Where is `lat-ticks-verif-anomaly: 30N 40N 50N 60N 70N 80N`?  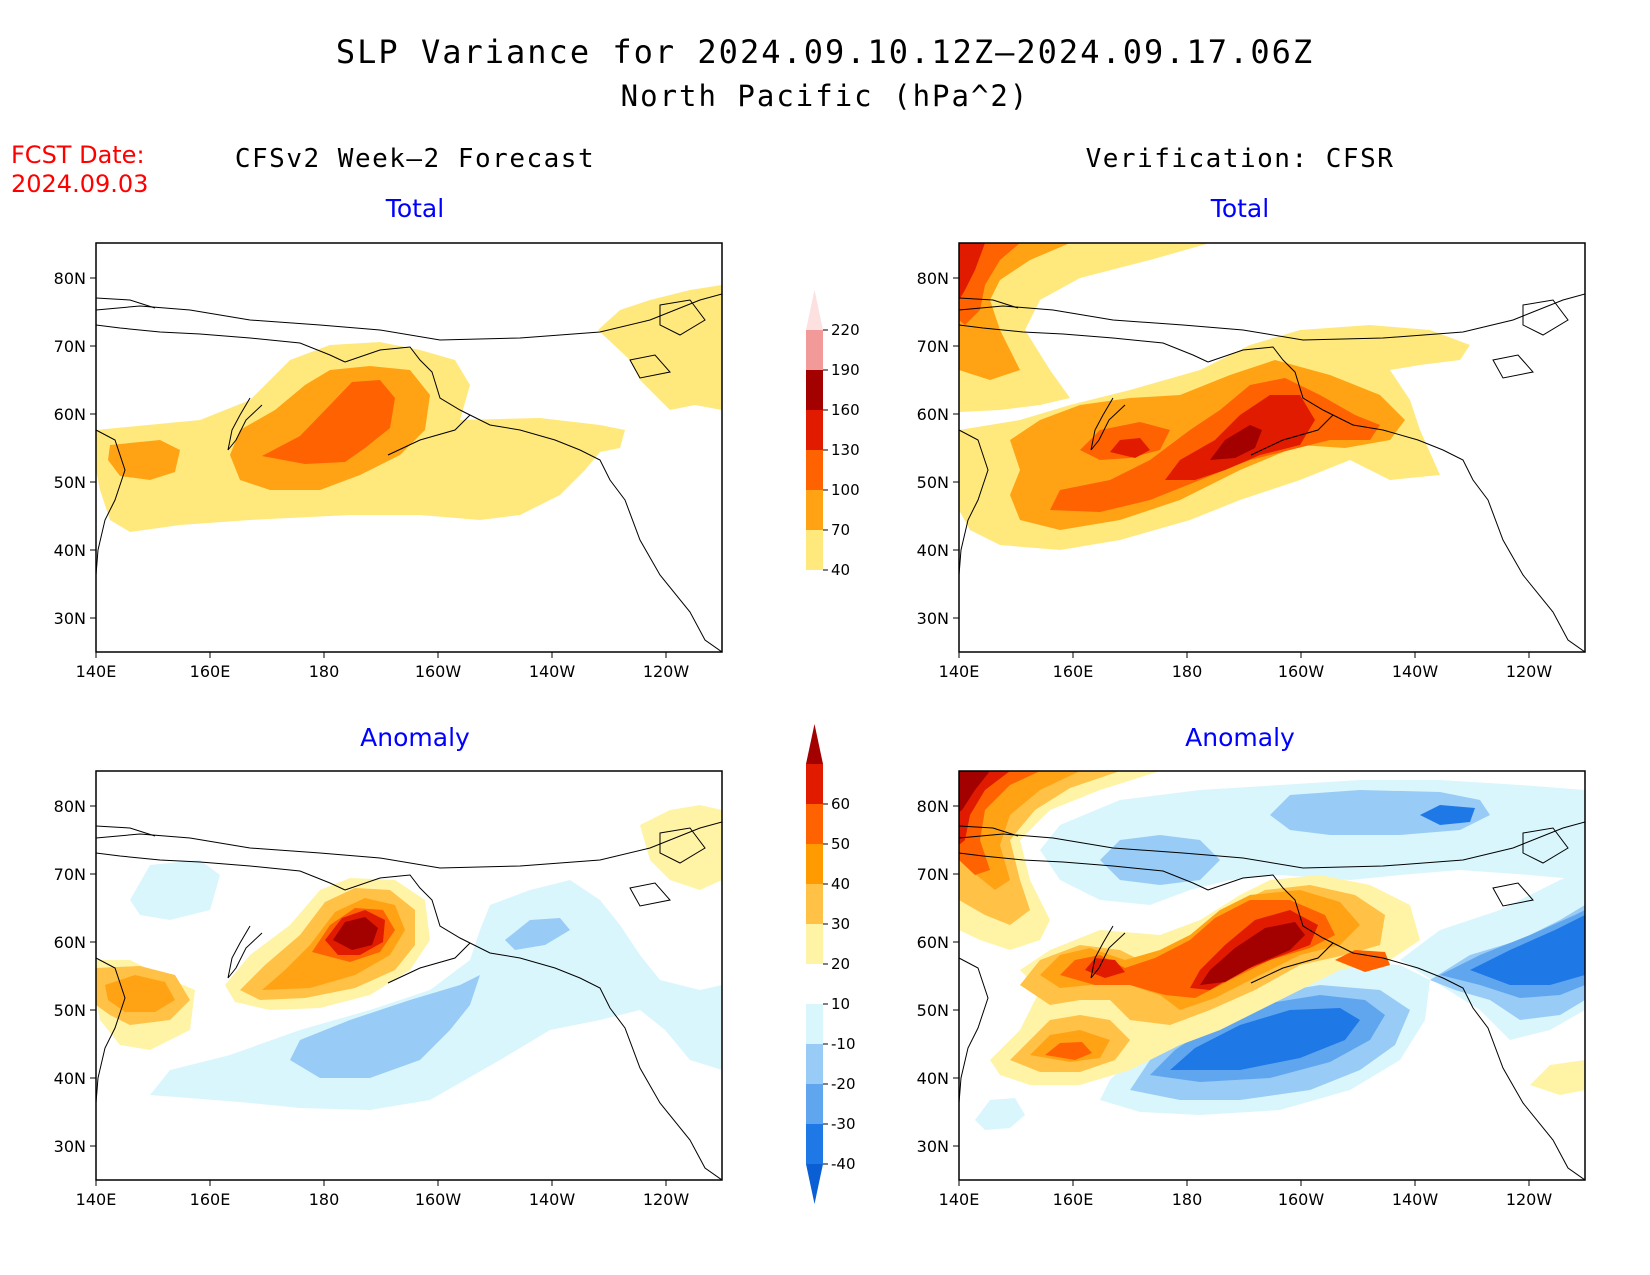 lat-ticks-verif-anomaly: 30N 40N 50N 60N 70N 80N is located at coordinates (933, 976).